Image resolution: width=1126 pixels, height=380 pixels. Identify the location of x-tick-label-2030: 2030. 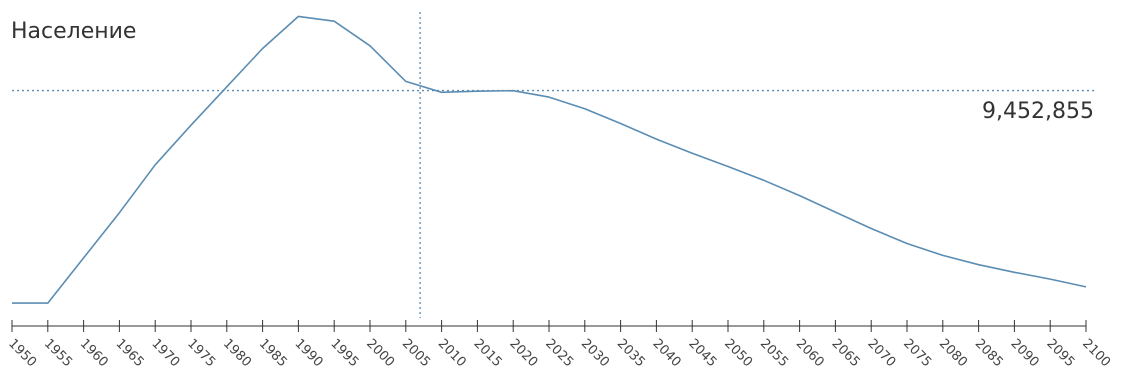
(595, 353).